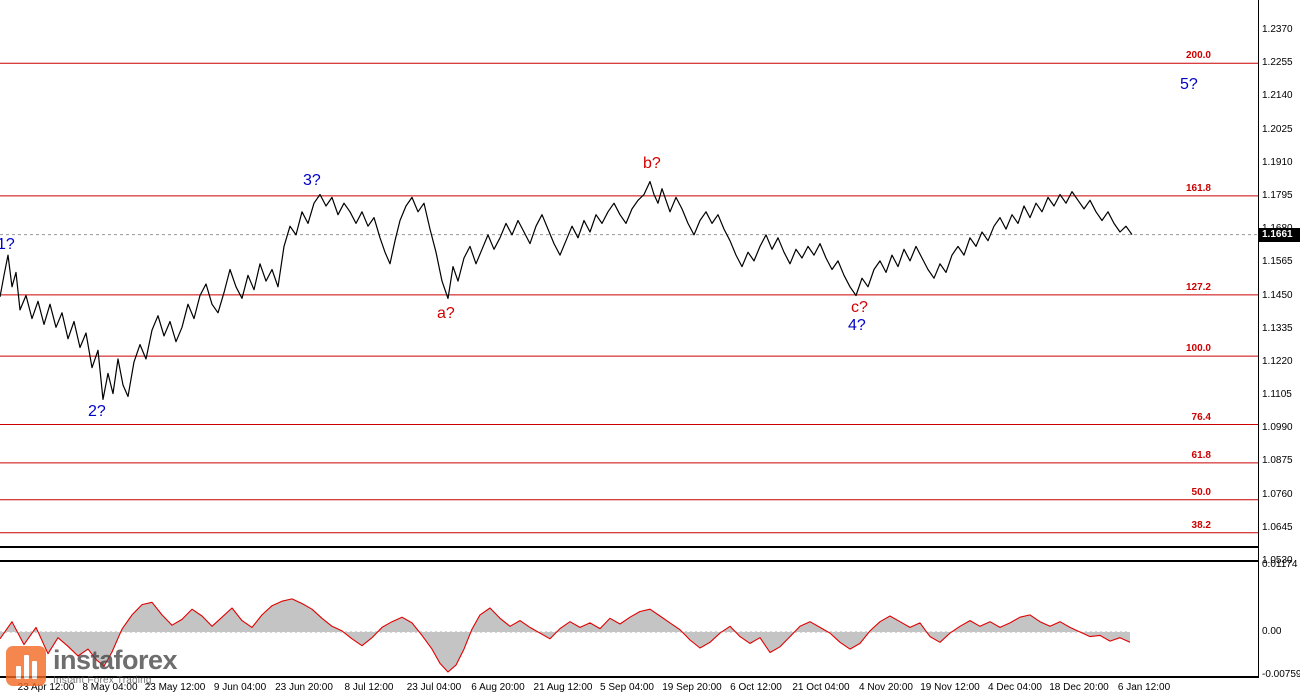 The height and width of the screenshot is (700, 1300). Describe the element at coordinates (312, 180) in the screenshot. I see `wave-annotation-label: 3?` at that location.